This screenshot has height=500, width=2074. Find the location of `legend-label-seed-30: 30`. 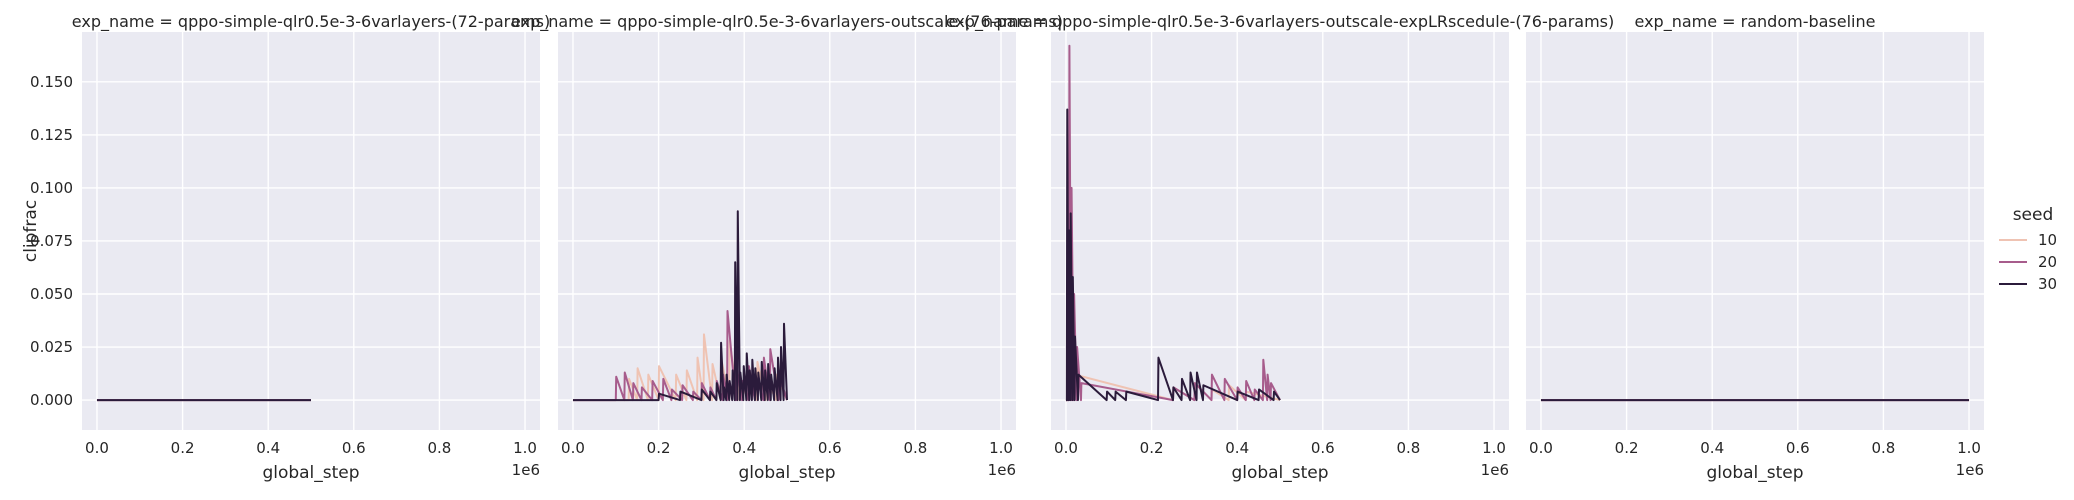

legend-label-seed-30: 30 is located at coordinates (2047, 284).